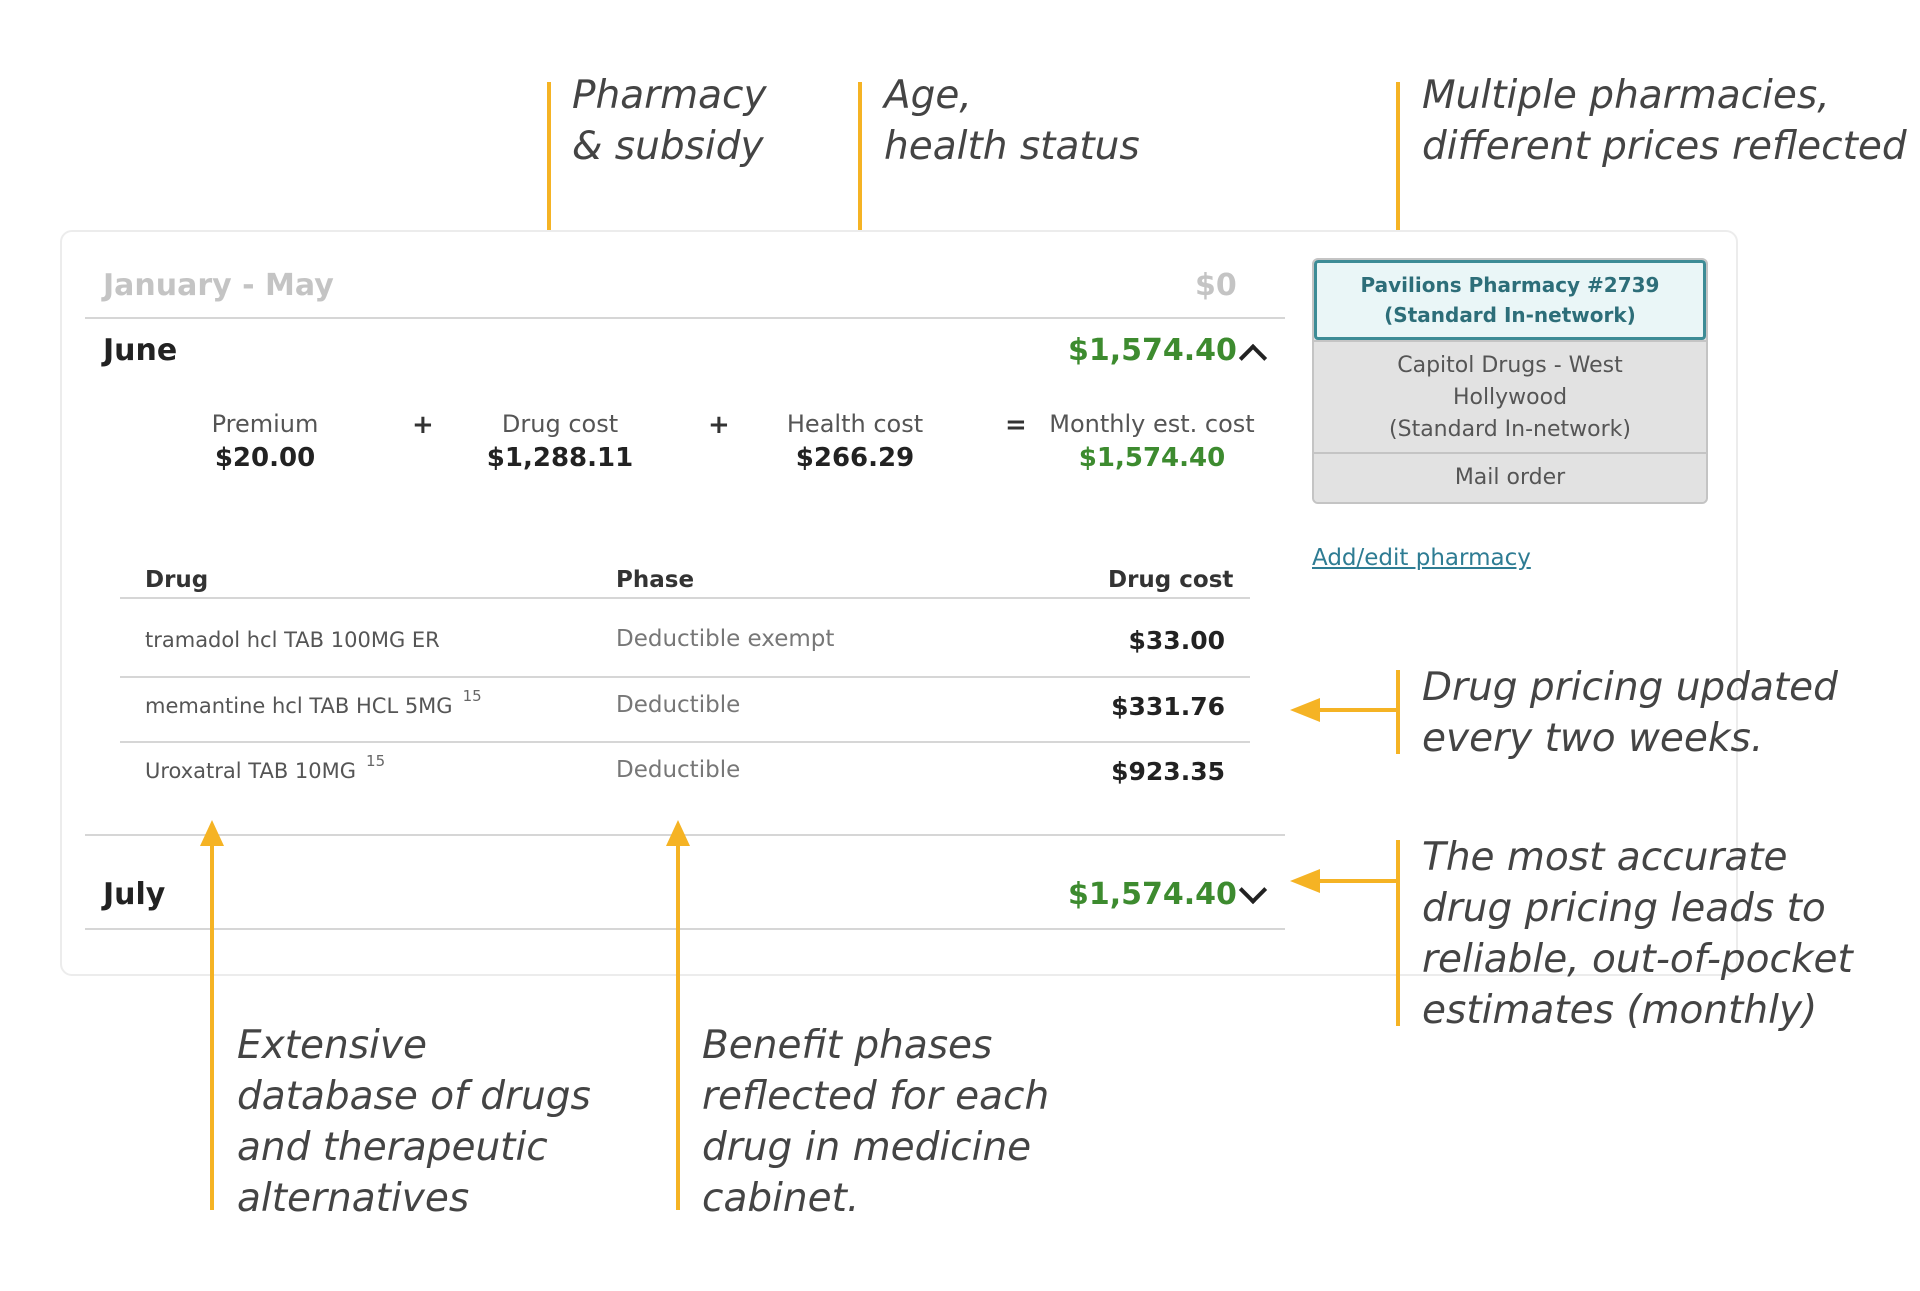 This screenshot has width=1920, height=1291. Describe the element at coordinates (134, 894) in the screenshot. I see `month-july-label: July` at that location.